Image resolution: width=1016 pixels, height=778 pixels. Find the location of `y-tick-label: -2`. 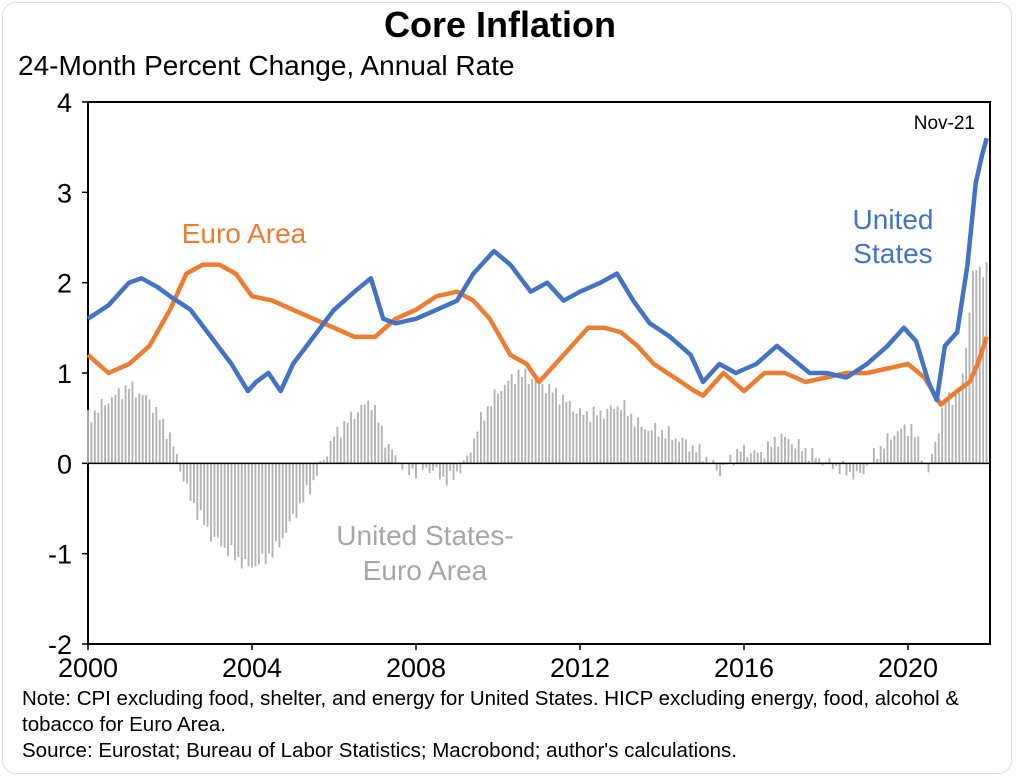

y-tick-label: -2 is located at coordinates (60, 645).